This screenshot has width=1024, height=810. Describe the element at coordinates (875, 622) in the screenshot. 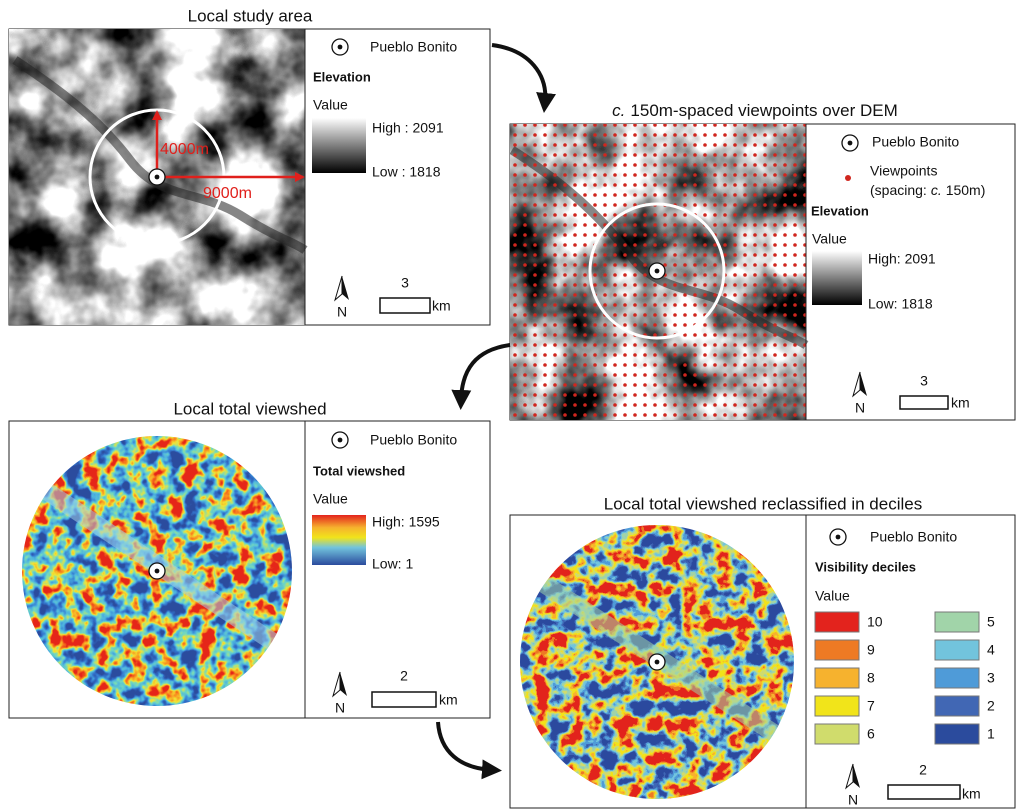

I see `legend-label: 10` at that location.